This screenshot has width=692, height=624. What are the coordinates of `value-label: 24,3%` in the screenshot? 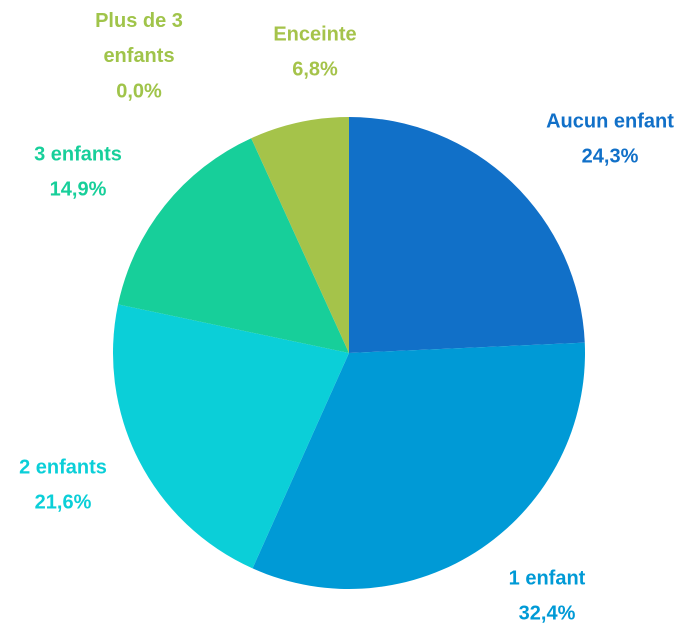 It's located at (610, 156).